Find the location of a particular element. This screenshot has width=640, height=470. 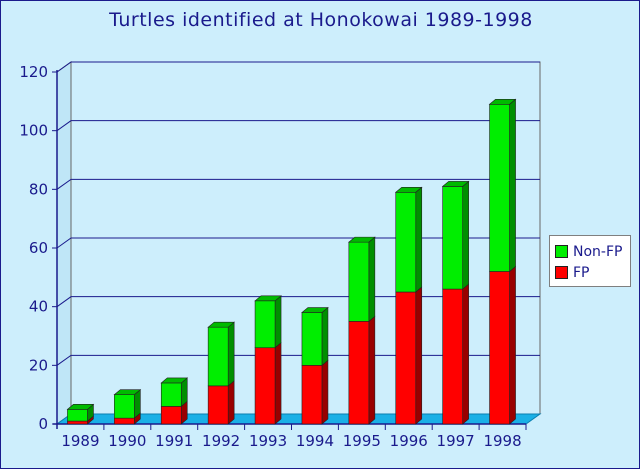

chart-legend: Non-FP FP is located at coordinates (590, 261).